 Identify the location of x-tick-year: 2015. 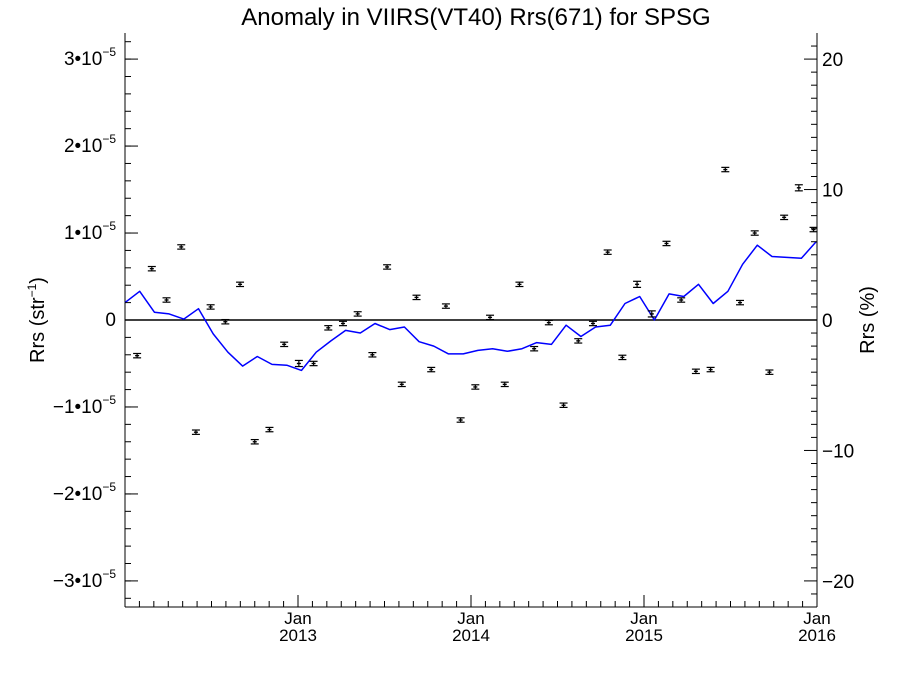
(644, 635).